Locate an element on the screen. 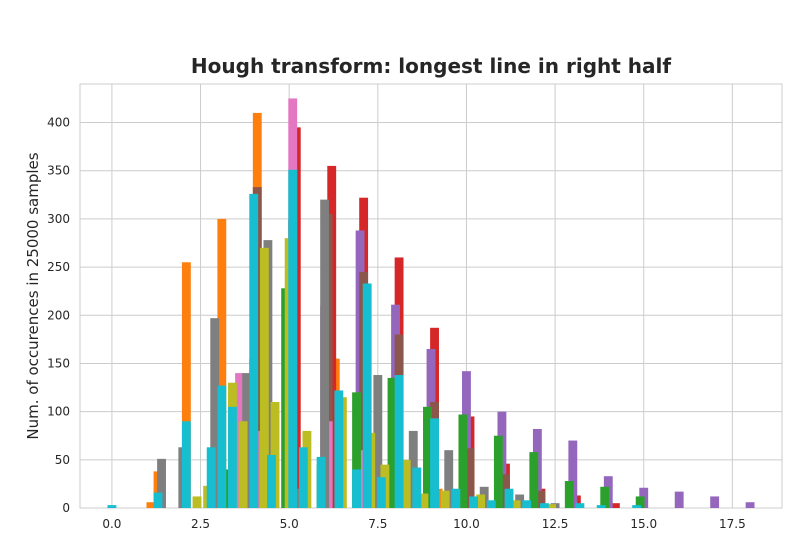  x-tick-labels: 0.0 2.5 5.0 7.5 10.0 12.5 15.0 17.5 is located at coordinates (423, 524).